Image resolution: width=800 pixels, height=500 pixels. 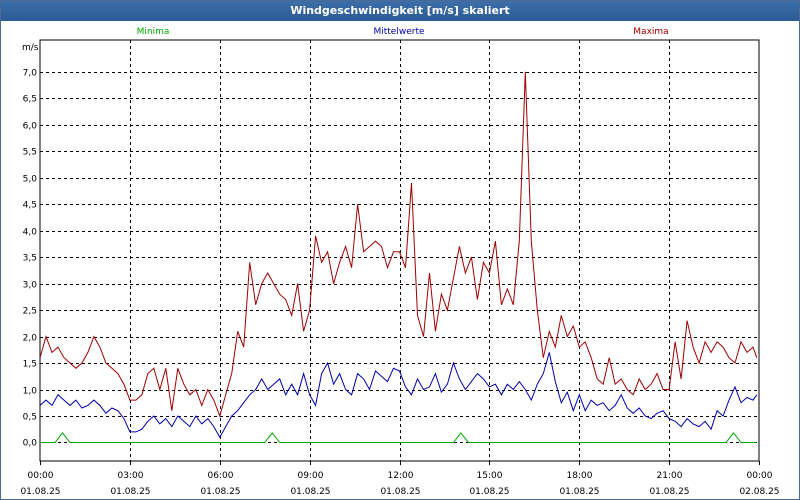 I want to click on y-tick-label: 2,0, so click(x=30, y=339).